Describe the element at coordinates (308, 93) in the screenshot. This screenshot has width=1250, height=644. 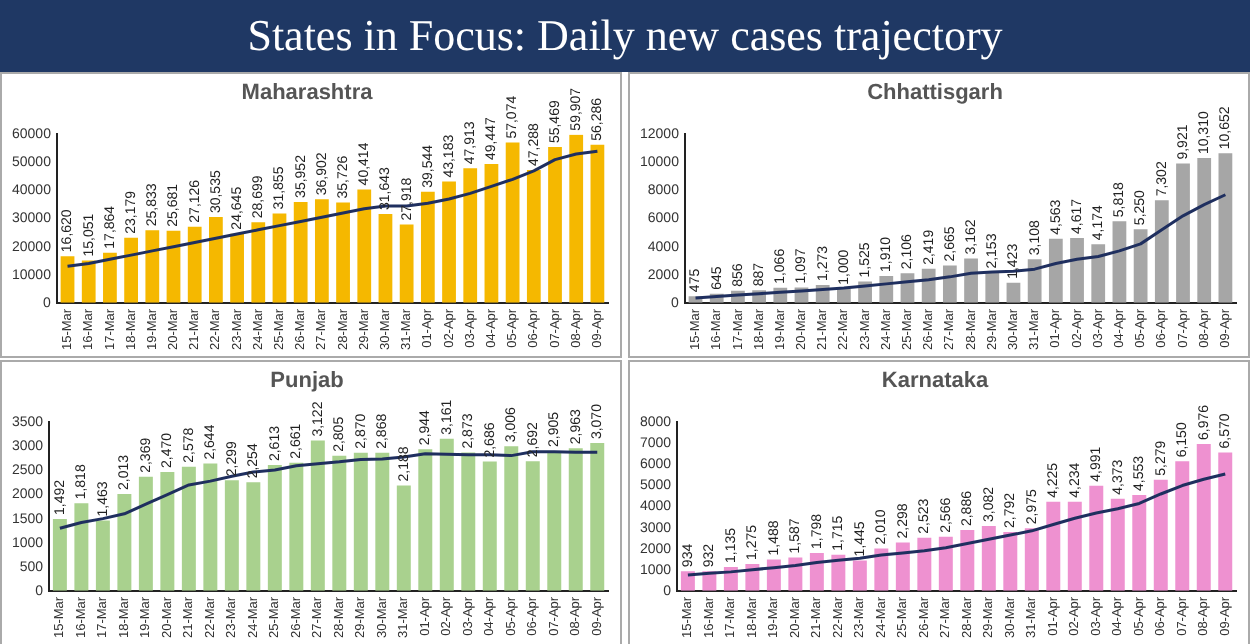
I see `chart-title: Maharashtra` at that location.